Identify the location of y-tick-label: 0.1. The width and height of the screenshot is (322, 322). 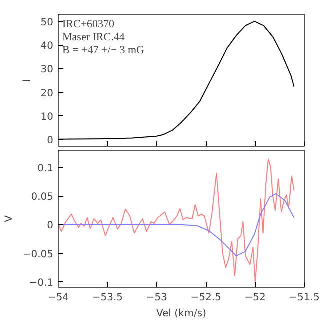
(46, 169).